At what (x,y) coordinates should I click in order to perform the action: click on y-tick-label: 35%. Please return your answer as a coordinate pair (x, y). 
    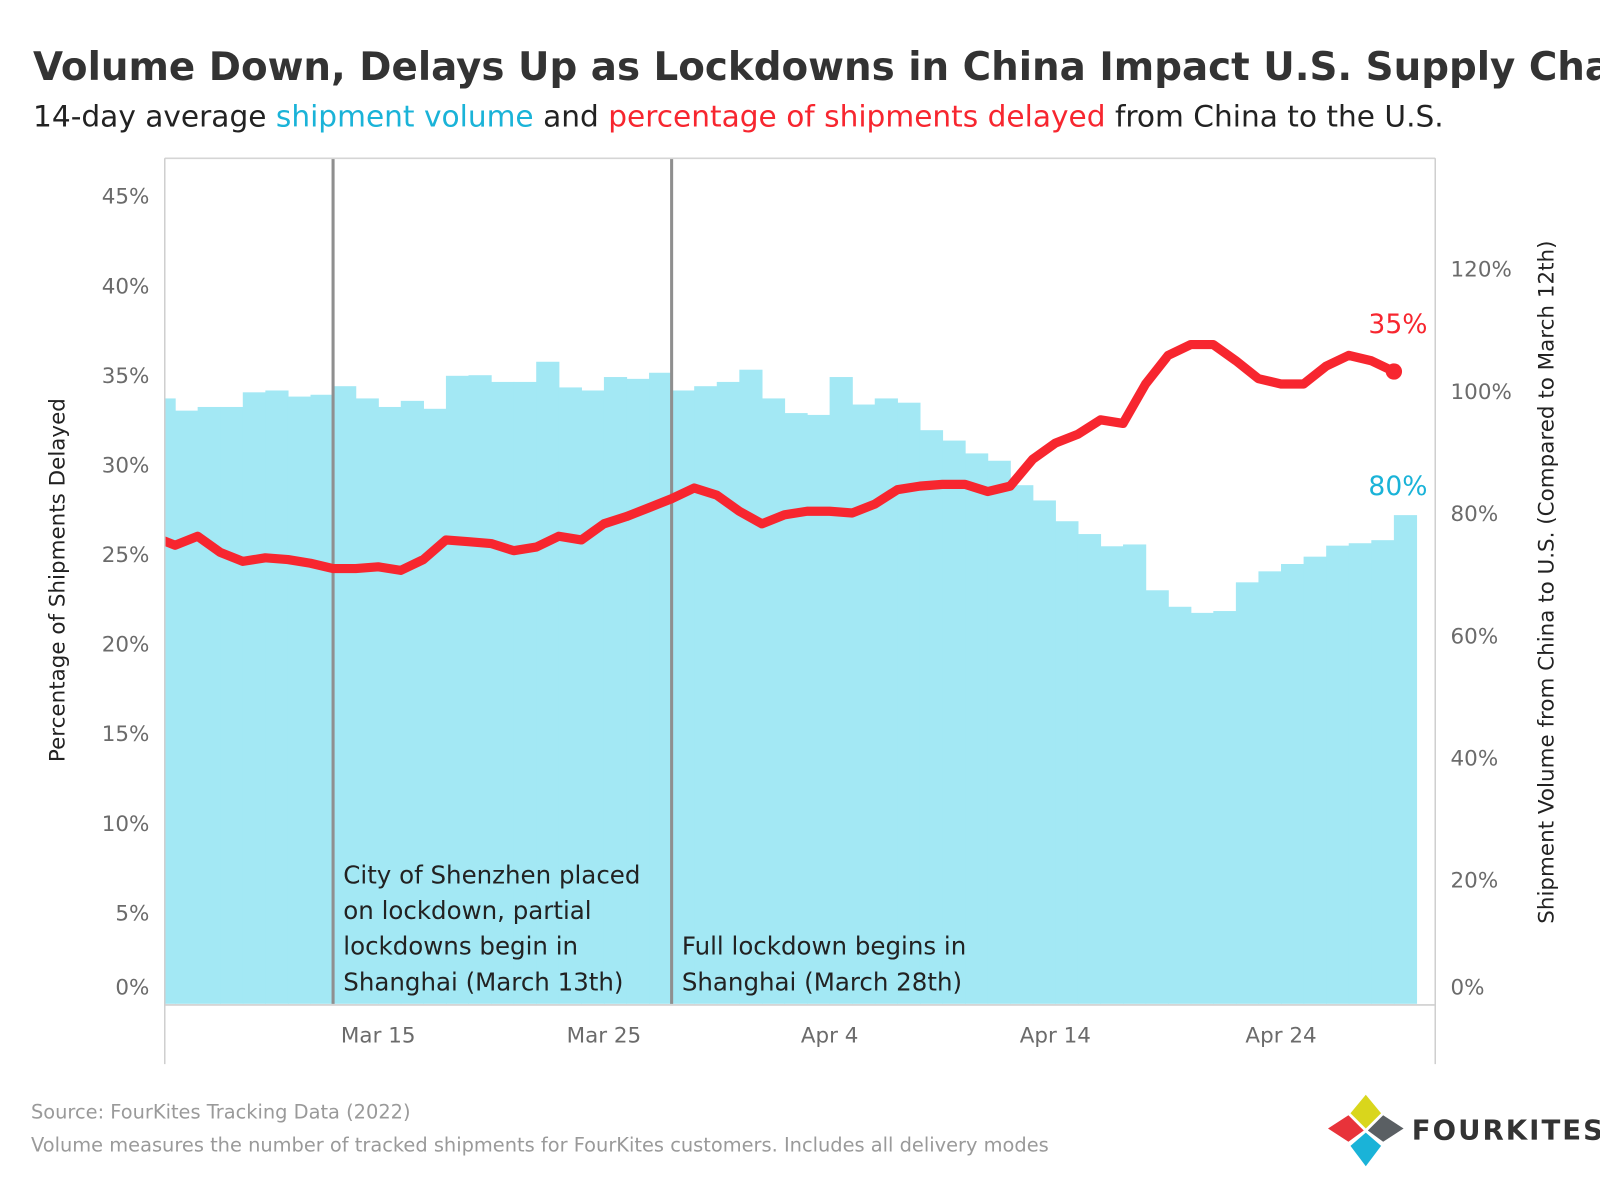
    Looking at the image, I should click on (126, 376).